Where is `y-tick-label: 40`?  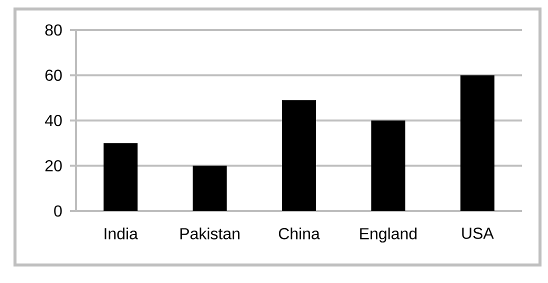 y-tick-label: 40 is located at coordinates (53, 120).